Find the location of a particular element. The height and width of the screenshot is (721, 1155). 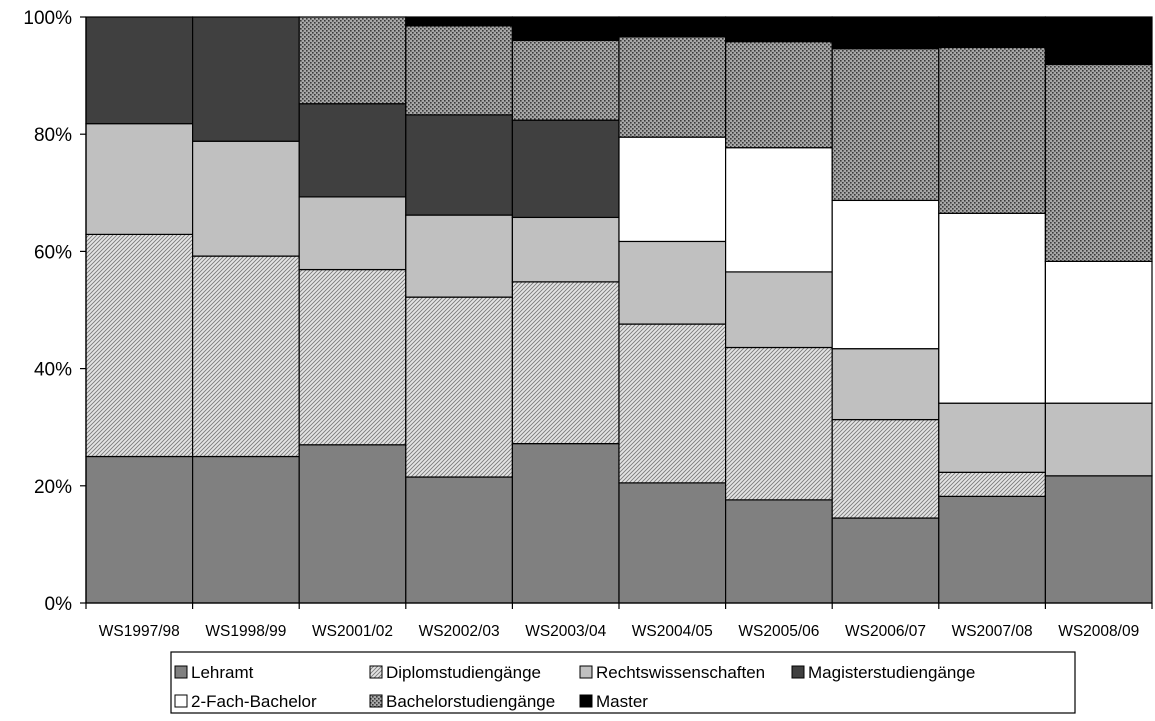

legend-label: 2-Fach-Bachelor is located at coordinates (254, 701).